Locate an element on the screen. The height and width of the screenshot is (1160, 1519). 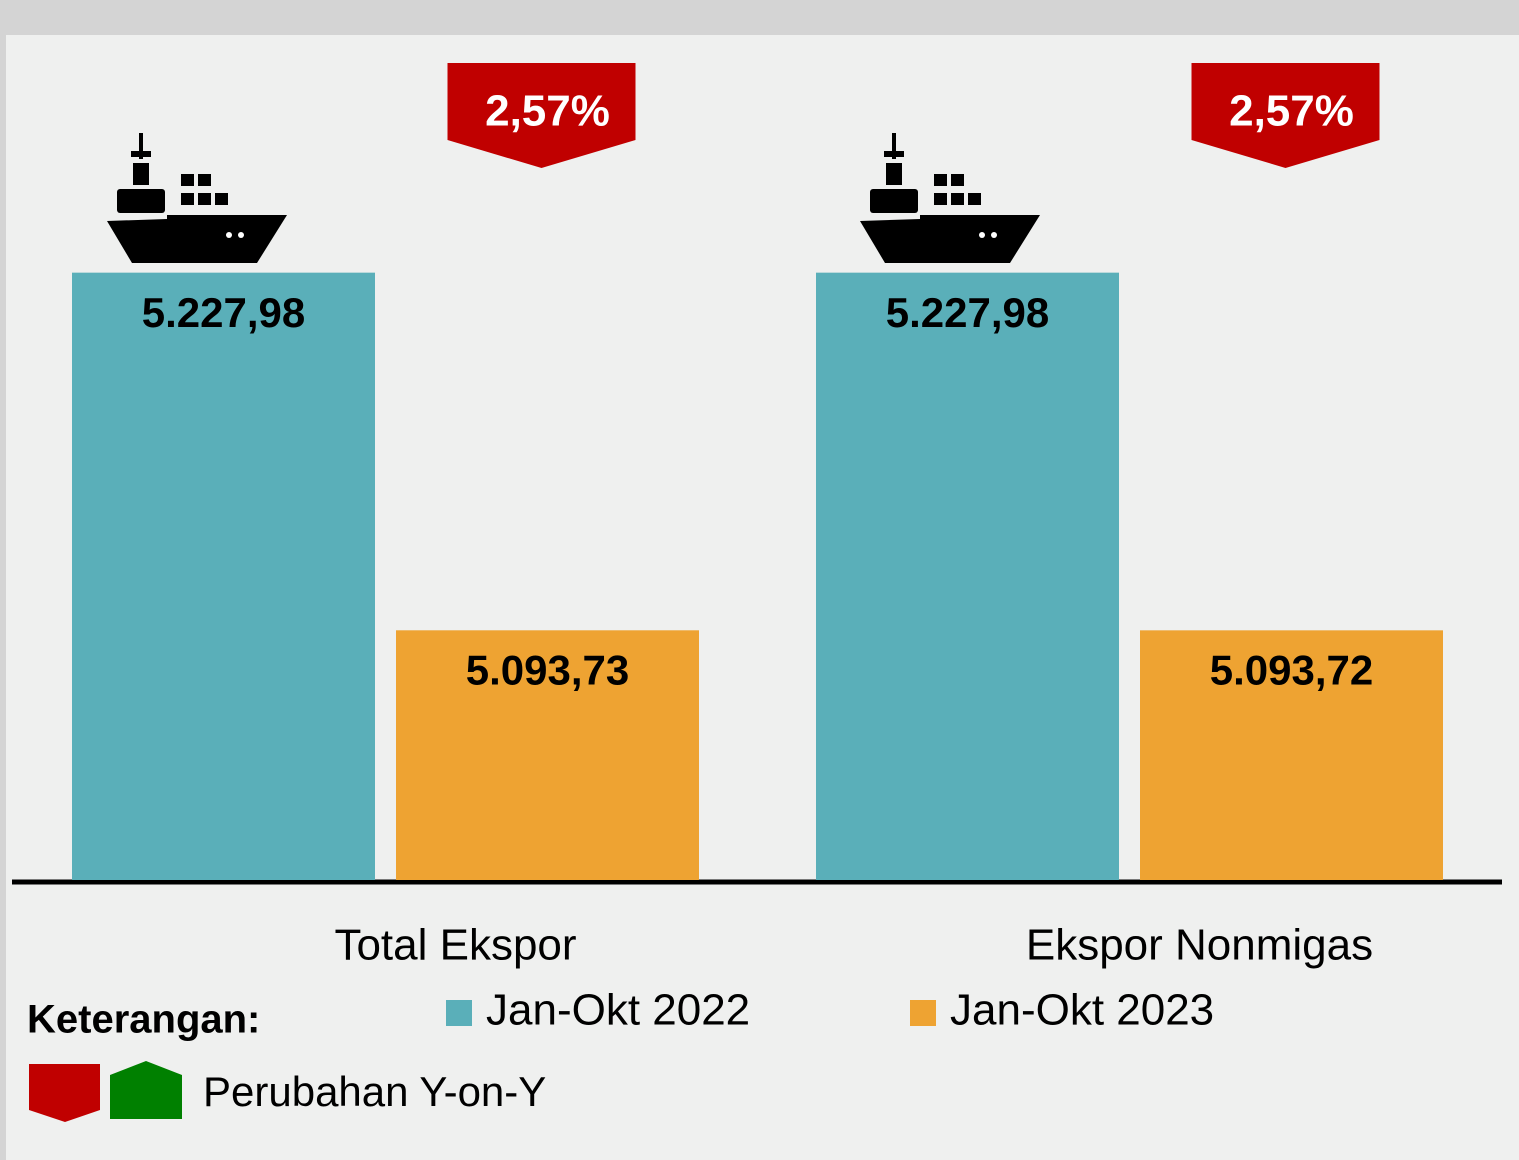
value-label: 5.093,72 is located at coordinates (1292, 669).